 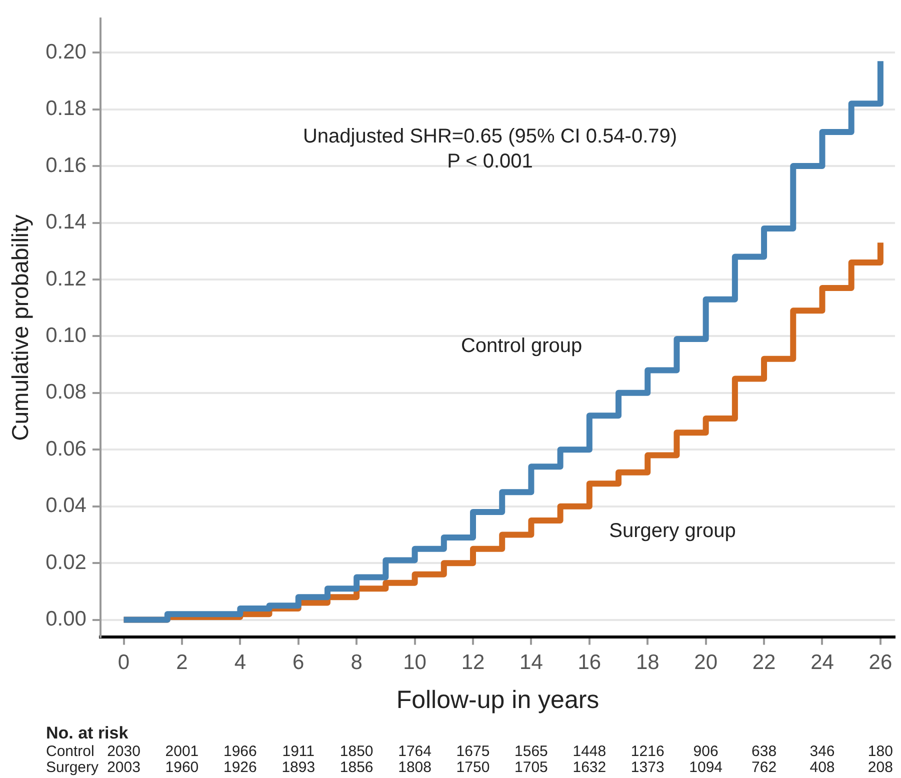 What do you see at coordinates (356, 662) in the screenshot?
I see `x-tick-label: 8` at bounding box center [356, 662].